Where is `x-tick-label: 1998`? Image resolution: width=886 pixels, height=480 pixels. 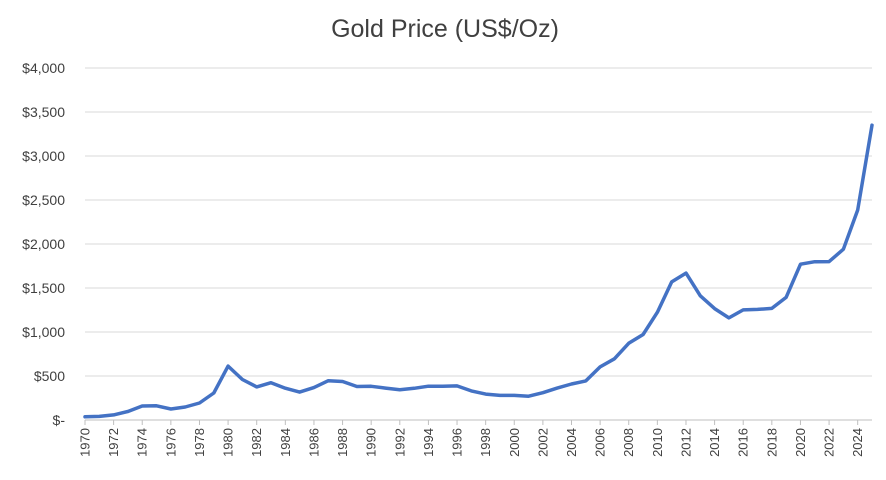 x-tick-label: 1998 is located at coordinates (485, 442).